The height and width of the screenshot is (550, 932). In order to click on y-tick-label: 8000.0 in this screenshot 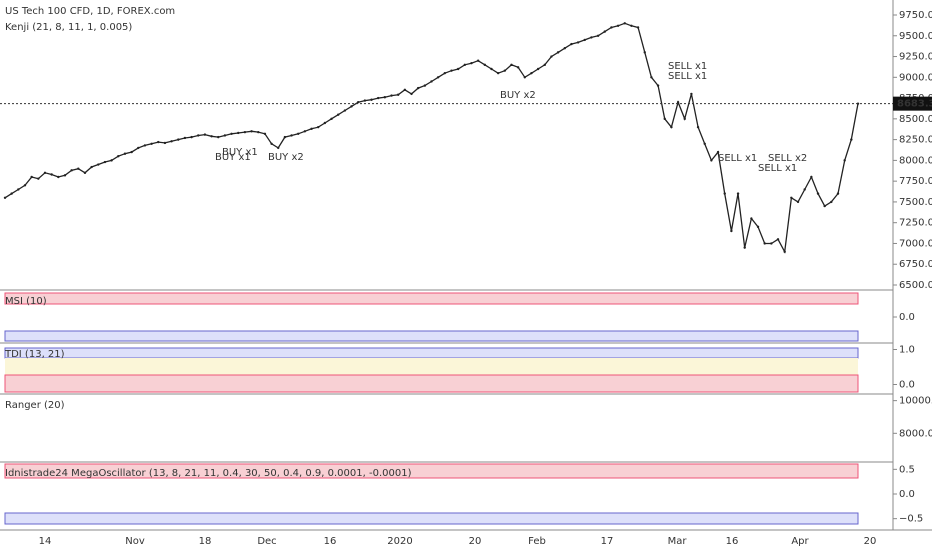, I will do `click(915, 160)`.